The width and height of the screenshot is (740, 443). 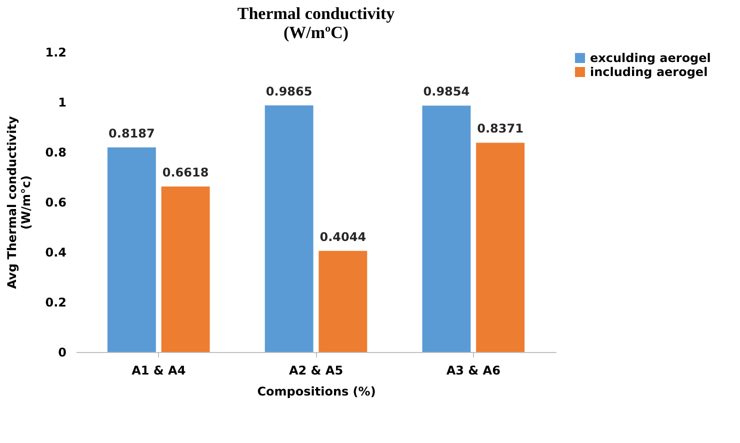 I want to click on y-tick-label: 0, so click(x=62, y=353).